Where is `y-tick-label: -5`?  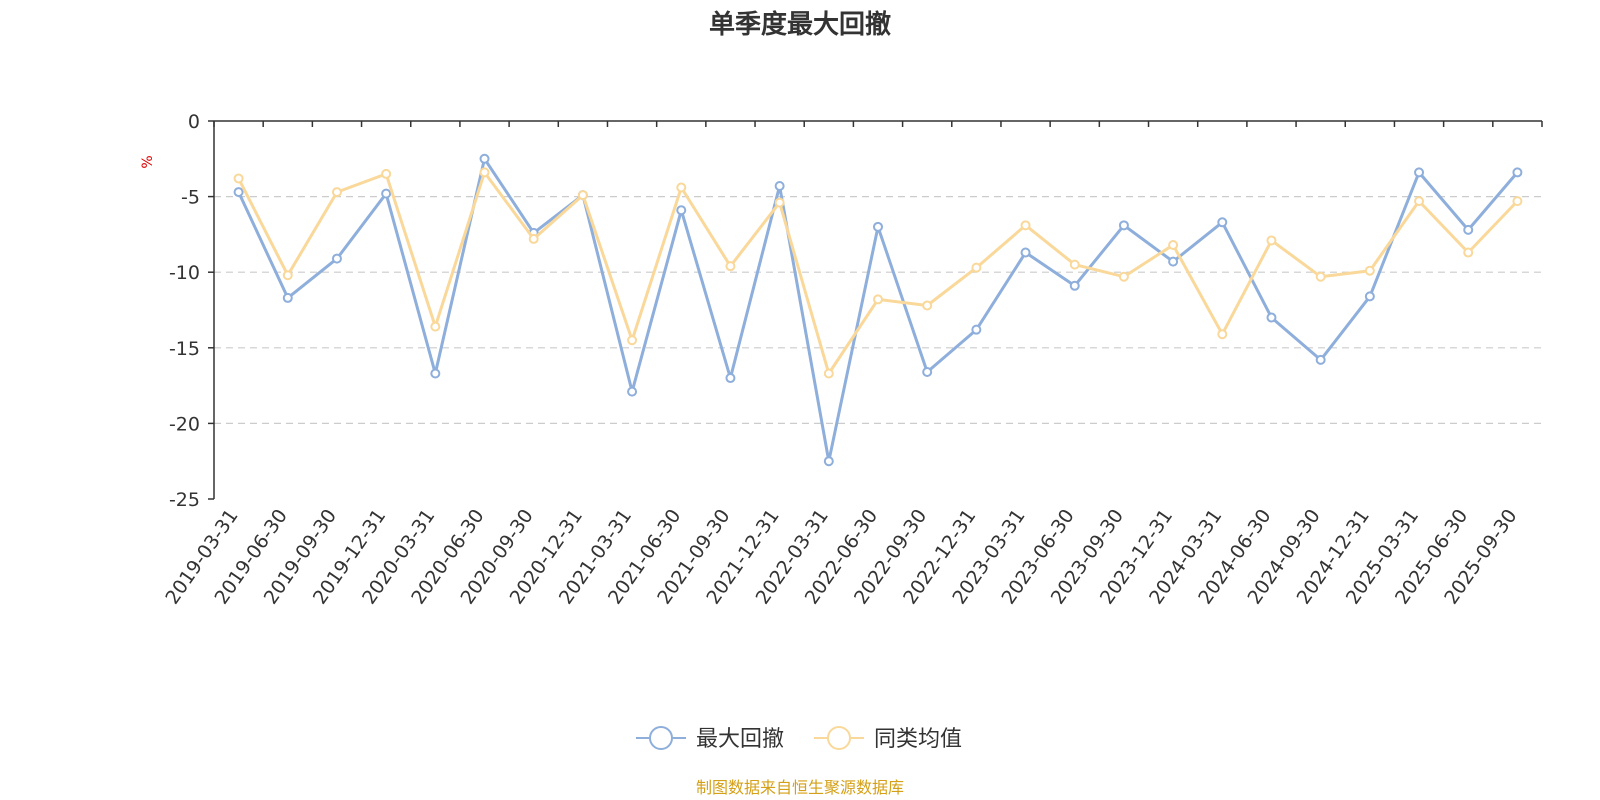 y-tick-label: -5 is located at coordinates (190, 198).